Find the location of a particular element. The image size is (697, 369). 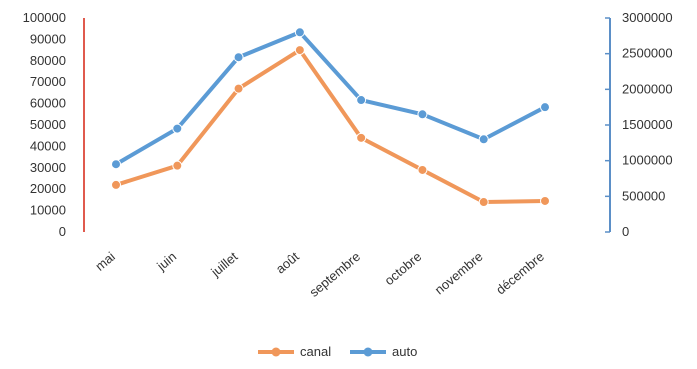

legend-label-auto: auto is located at coordinates (404, 351).